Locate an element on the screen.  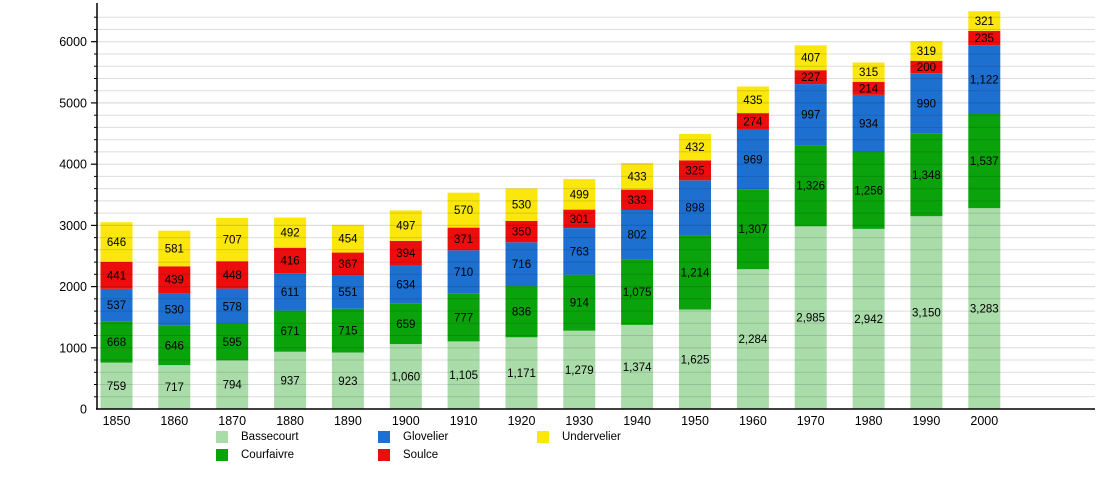
segment-value-label: 1,075 is located at coordinates (637, 293).